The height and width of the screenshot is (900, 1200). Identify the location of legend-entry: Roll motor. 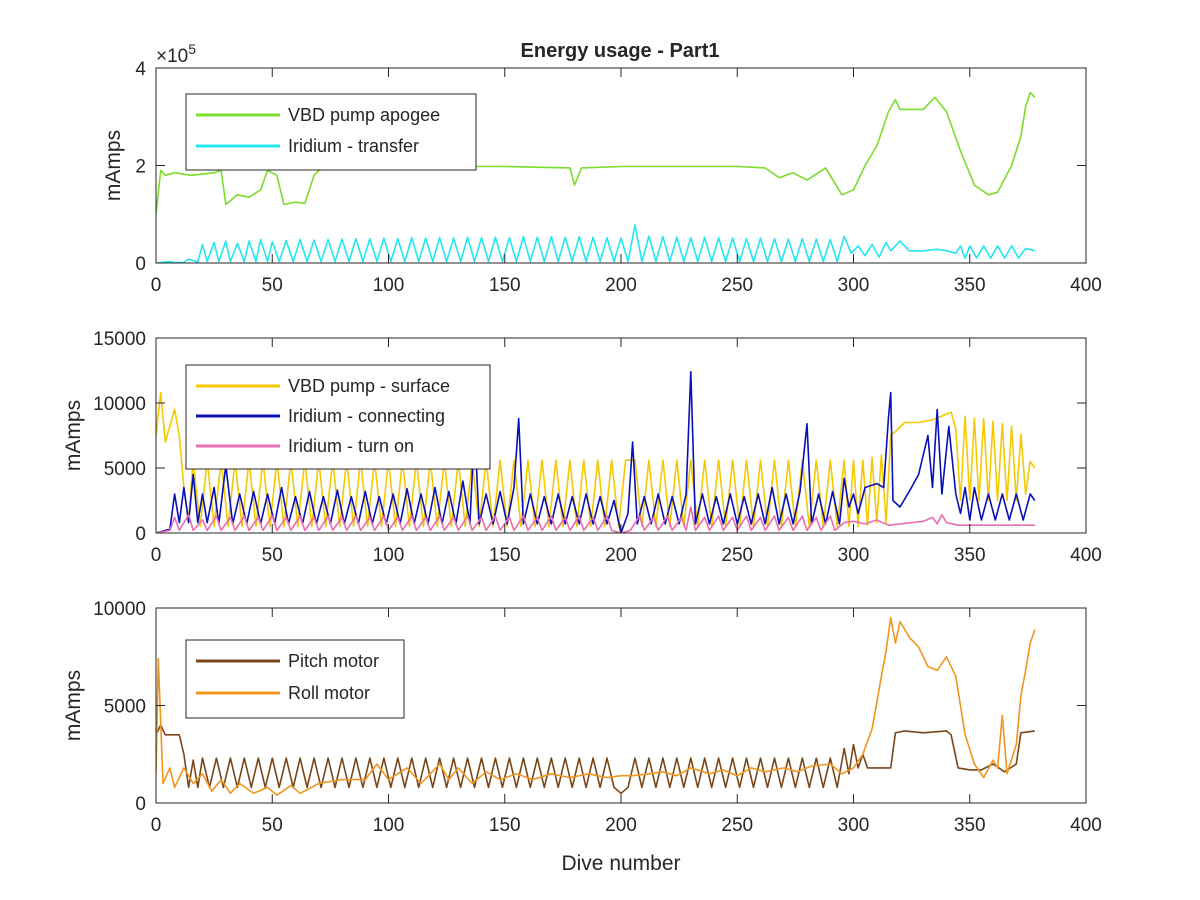
(329, 693).